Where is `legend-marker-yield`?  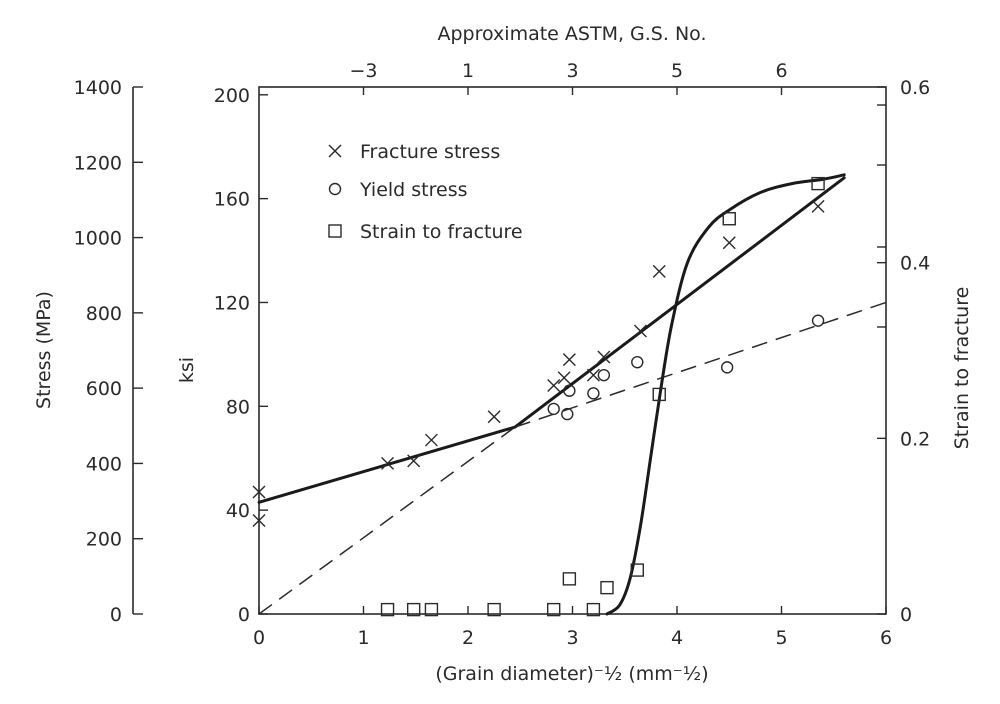 legend-marker-yield is located at coordinates (335, 189).